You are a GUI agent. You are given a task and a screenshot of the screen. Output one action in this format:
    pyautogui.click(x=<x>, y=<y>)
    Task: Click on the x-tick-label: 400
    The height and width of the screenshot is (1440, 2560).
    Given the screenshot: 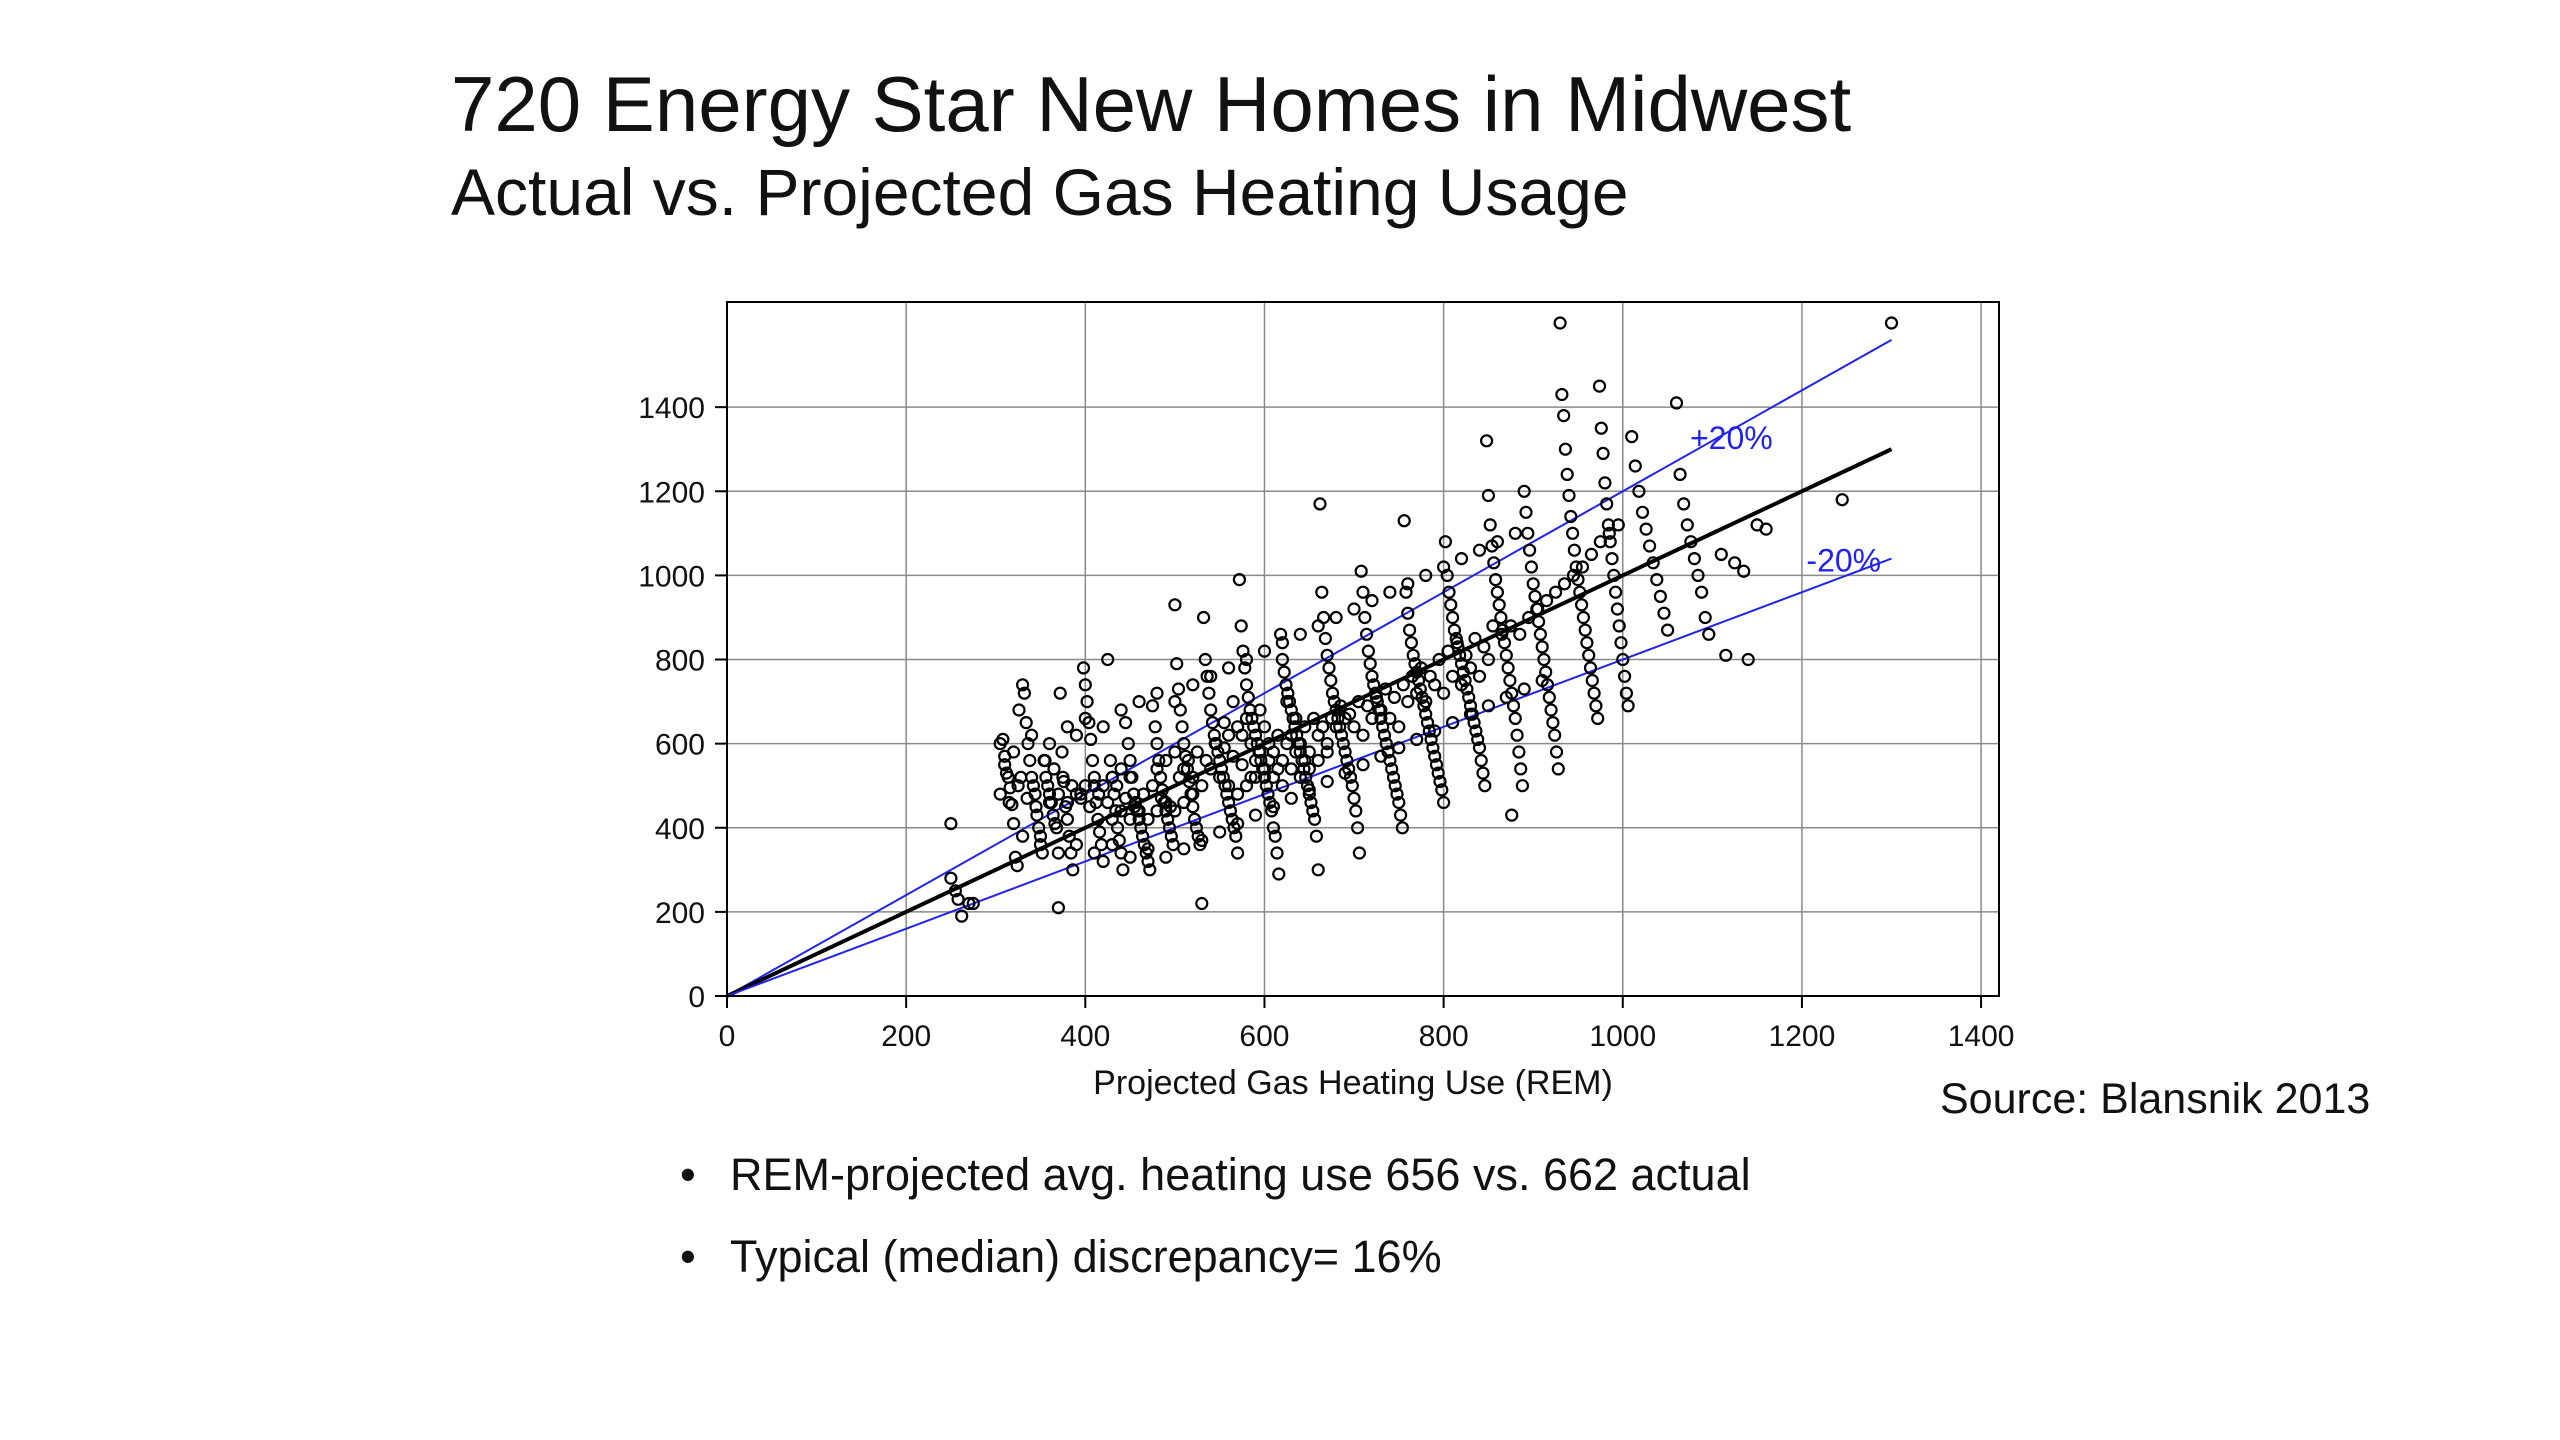 What is the action you would take?
    pyautogui.click(x=1085, y=1036)
    